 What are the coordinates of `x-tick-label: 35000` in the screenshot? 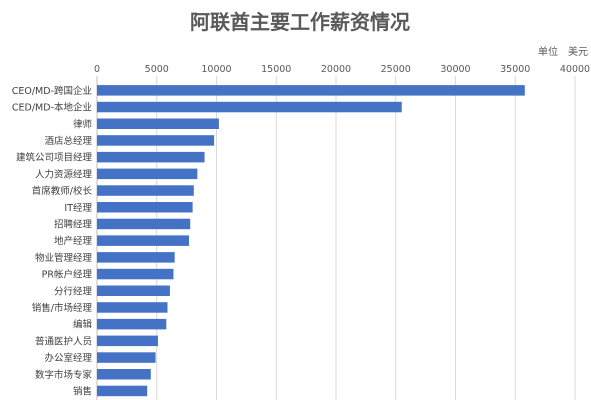 It's located at (515, 69).